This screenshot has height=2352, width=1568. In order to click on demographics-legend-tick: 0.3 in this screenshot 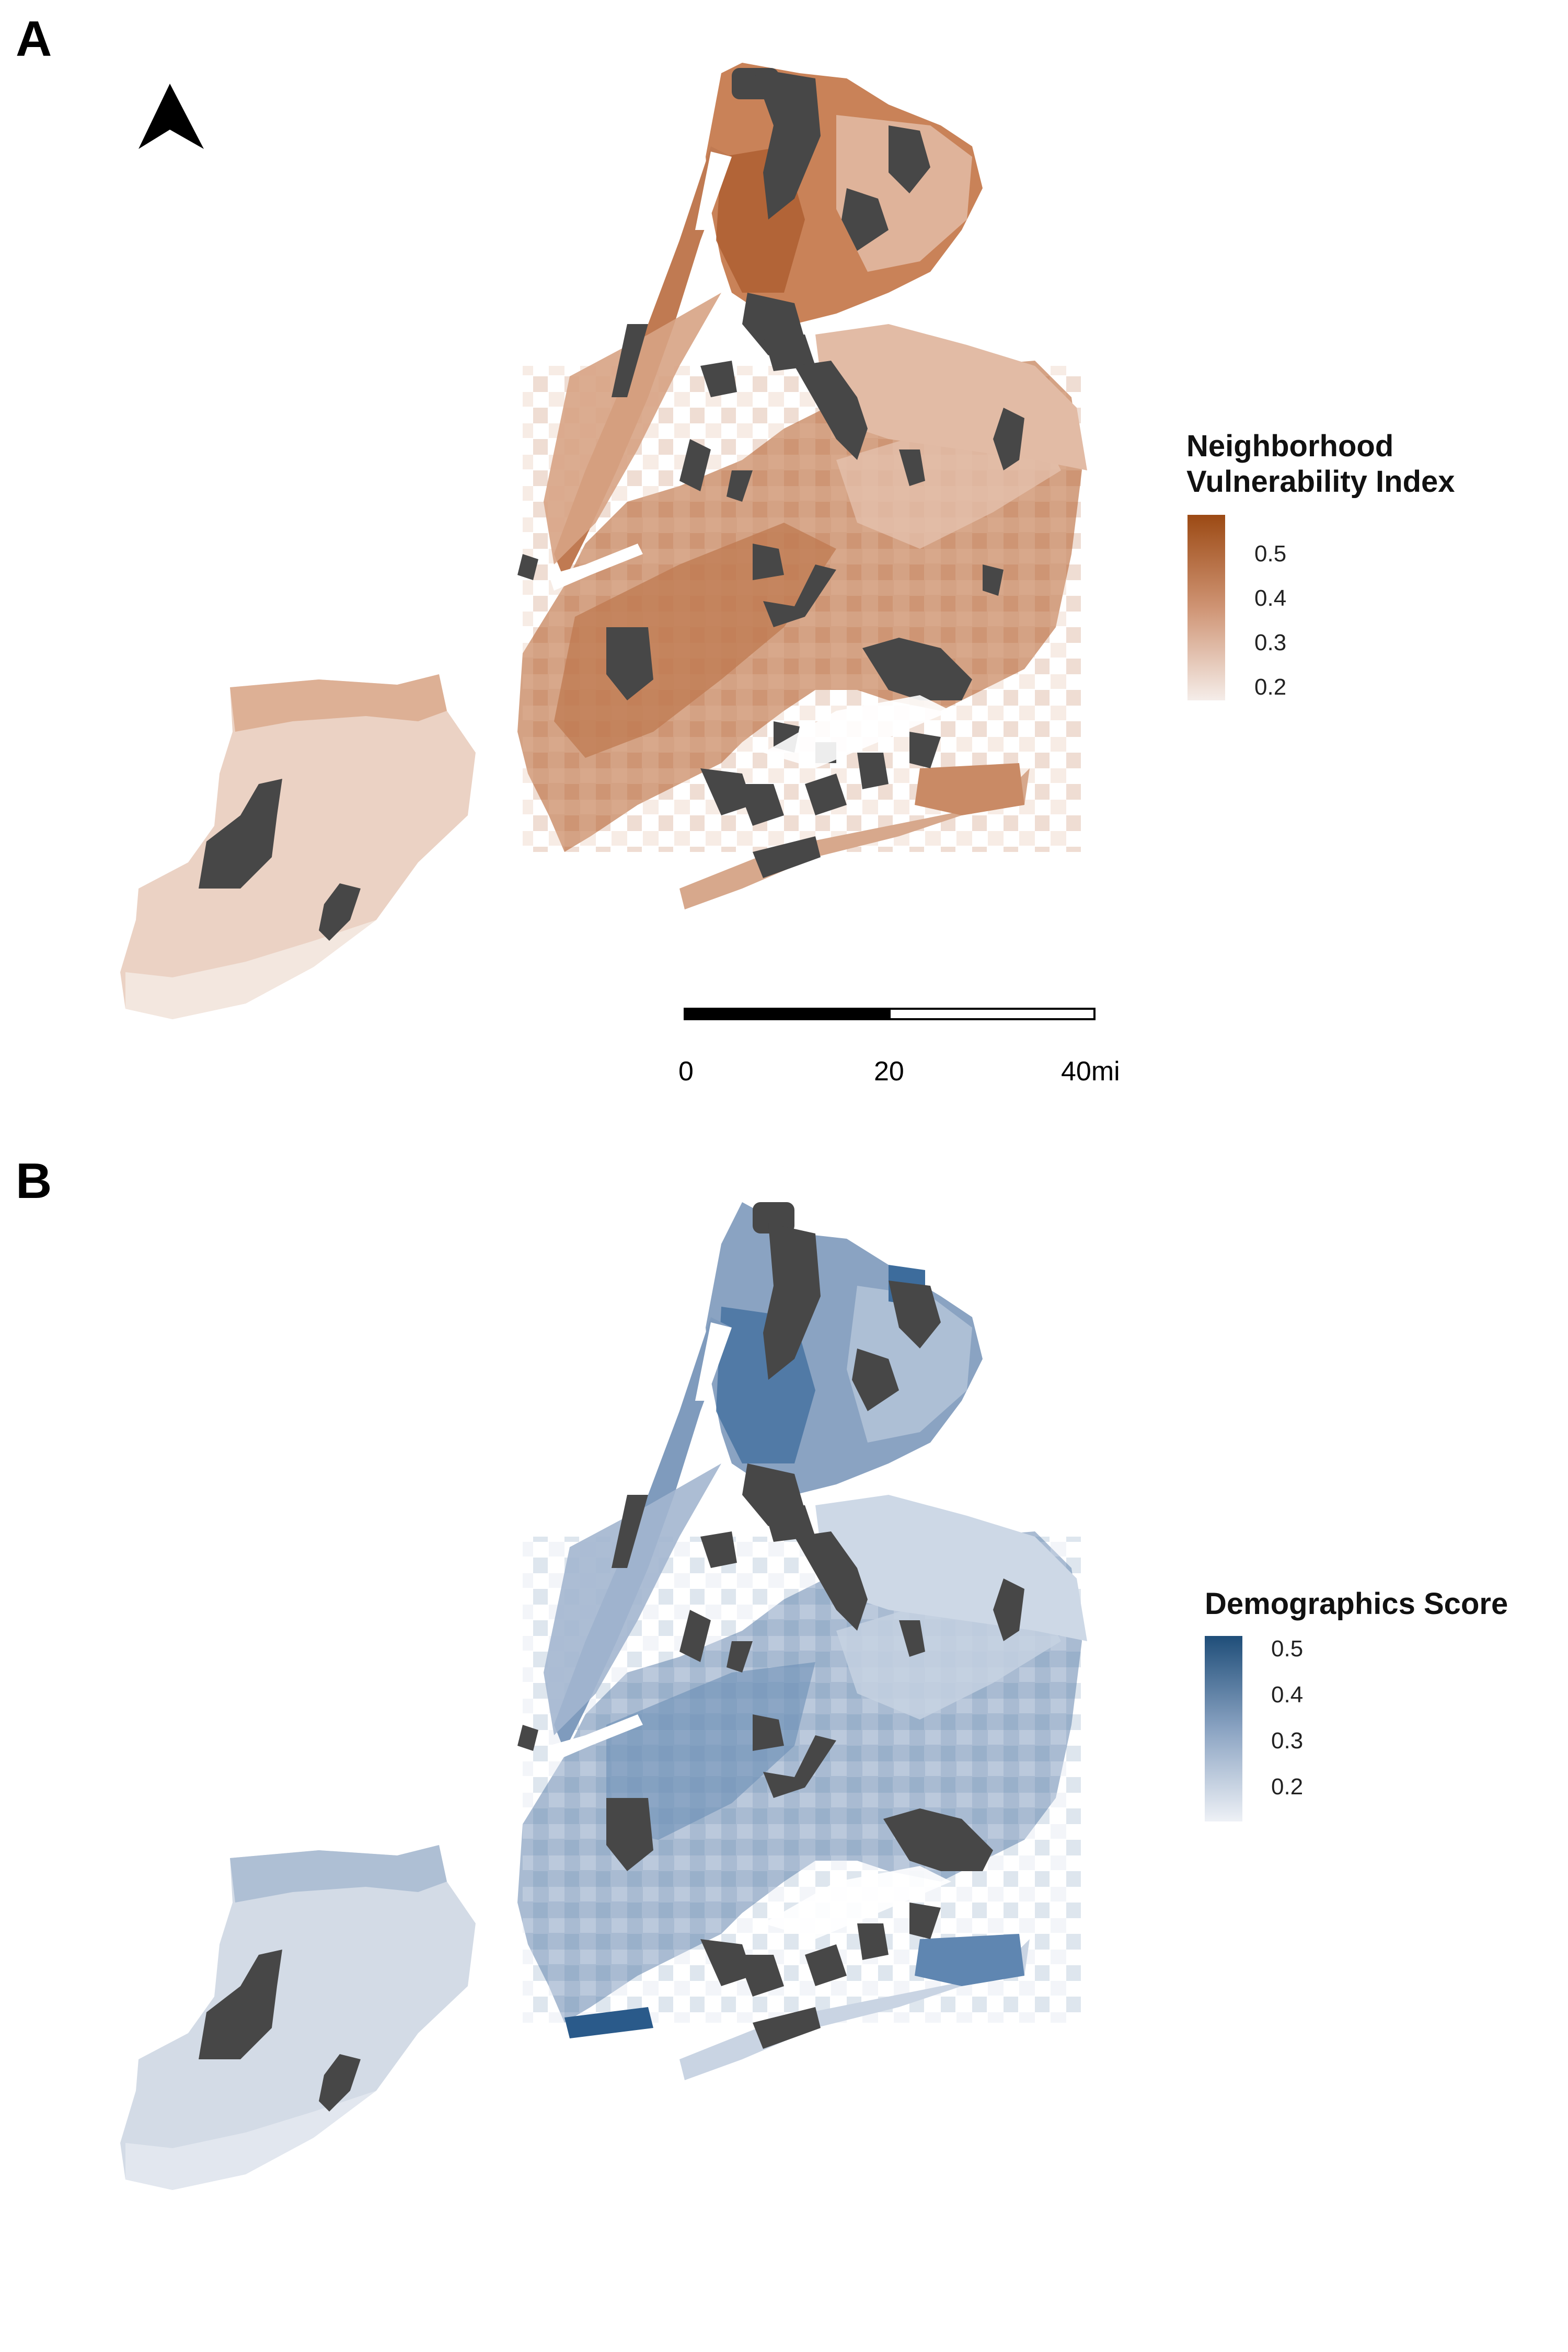, I will do `click(1287, 1741)`.